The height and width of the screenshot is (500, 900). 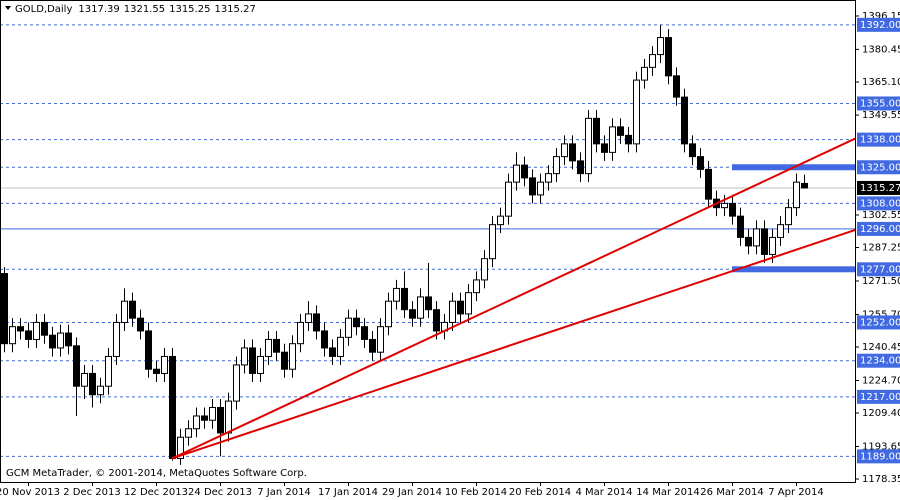 I want to click on x-tick-label: 26 Mar 2014, so click(x=731, y=492).